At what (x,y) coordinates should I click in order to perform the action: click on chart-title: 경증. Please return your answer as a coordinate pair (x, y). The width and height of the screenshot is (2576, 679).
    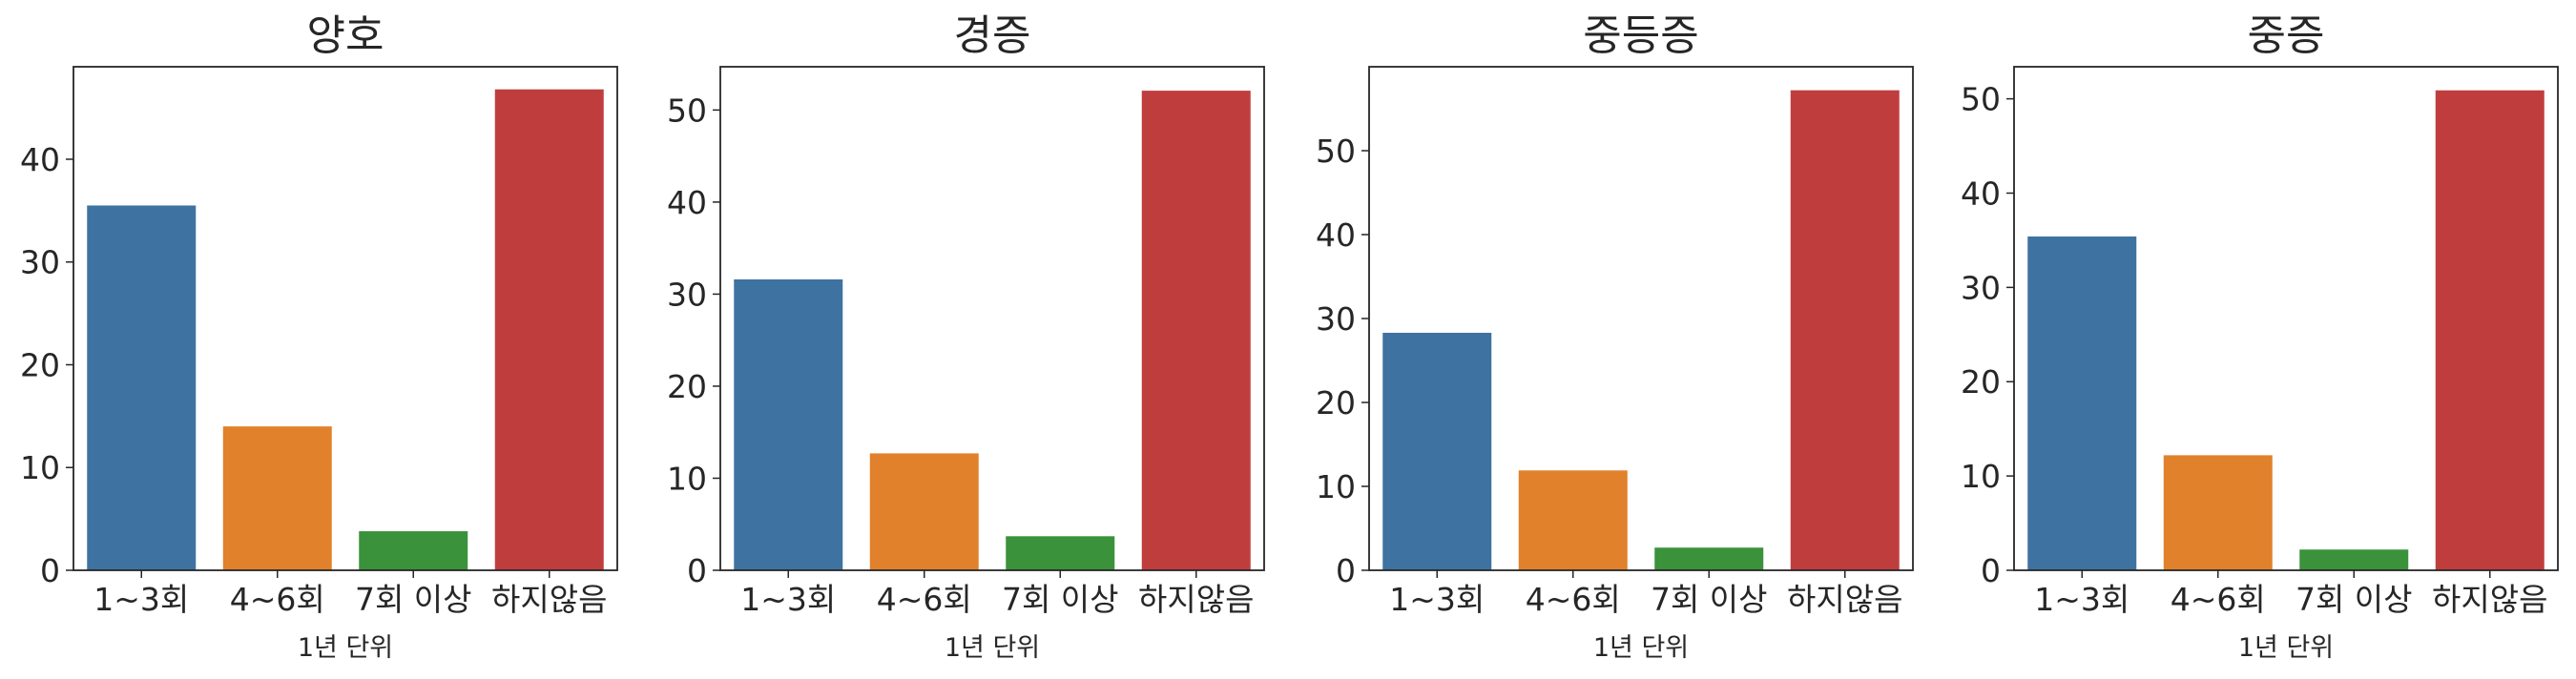
    Looking at the image, I should click on (992, 35).